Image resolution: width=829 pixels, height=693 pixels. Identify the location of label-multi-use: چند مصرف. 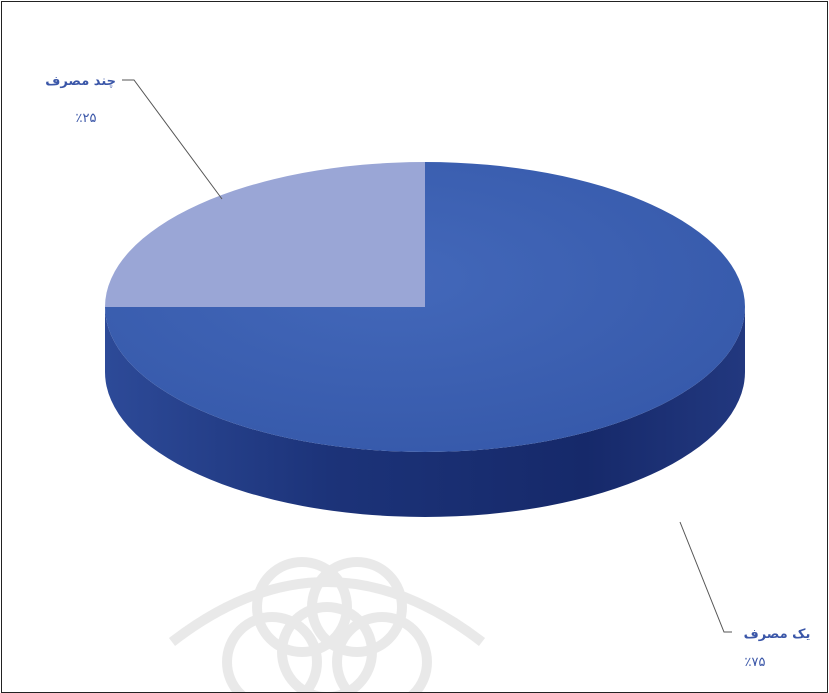
(80, 81).